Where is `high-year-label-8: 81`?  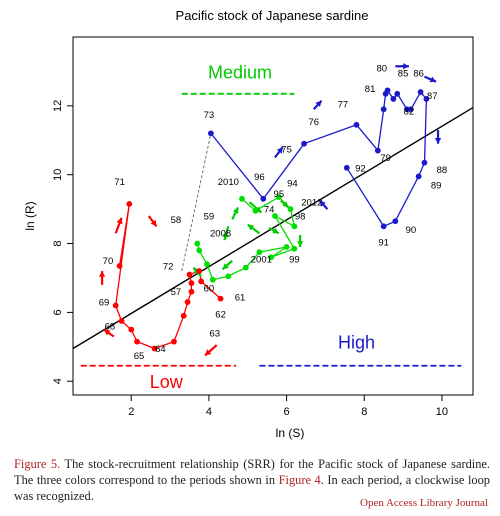
high-year-label-8: 81 is located at coordinates (370, 89).